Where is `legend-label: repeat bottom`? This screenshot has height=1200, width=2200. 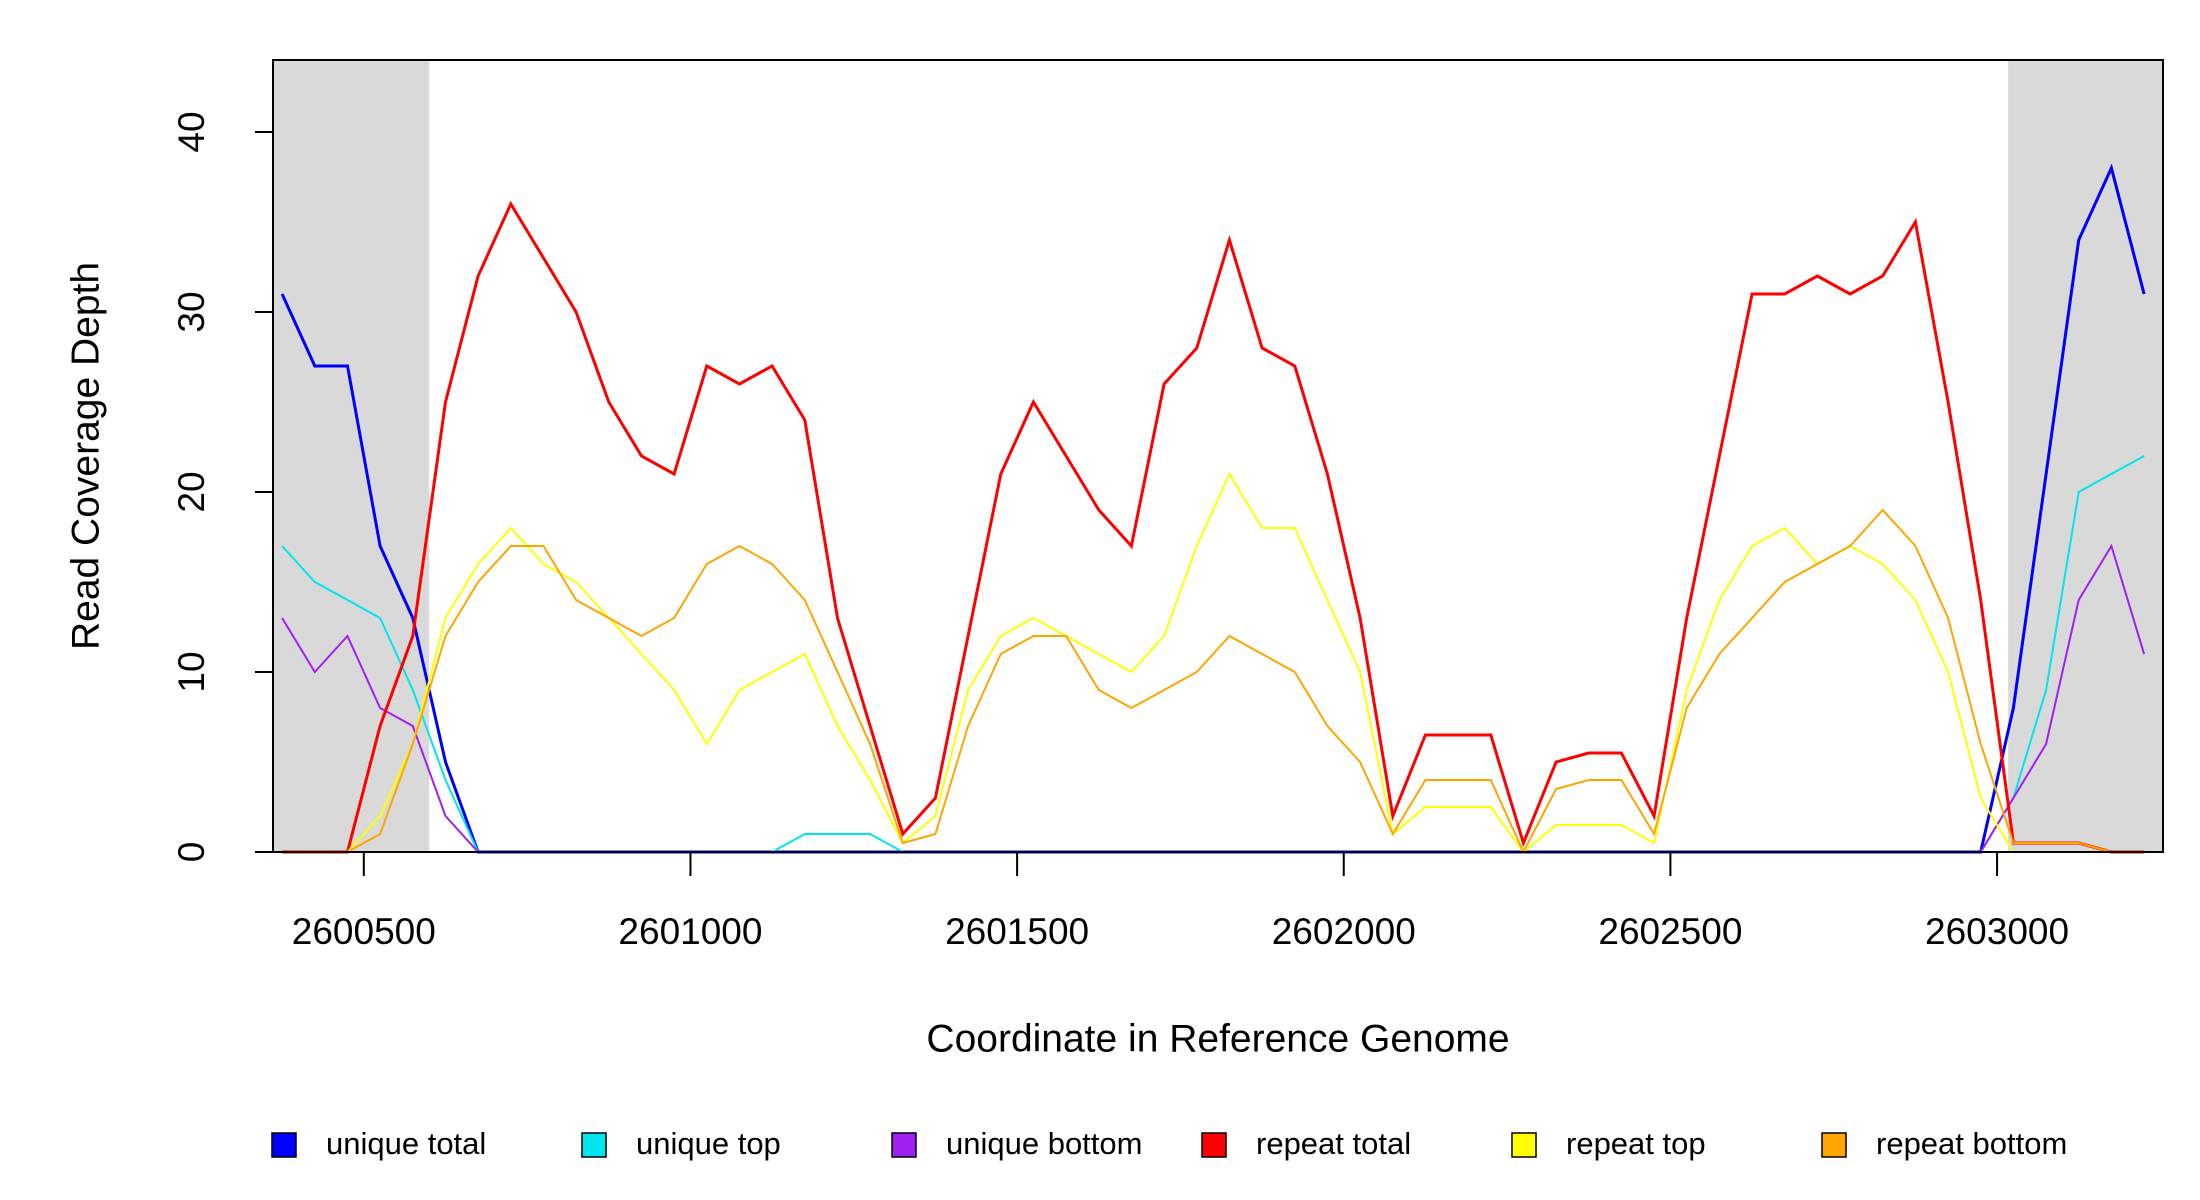
legend-label: repeat bottom is located at coordinates (1971, 1143).